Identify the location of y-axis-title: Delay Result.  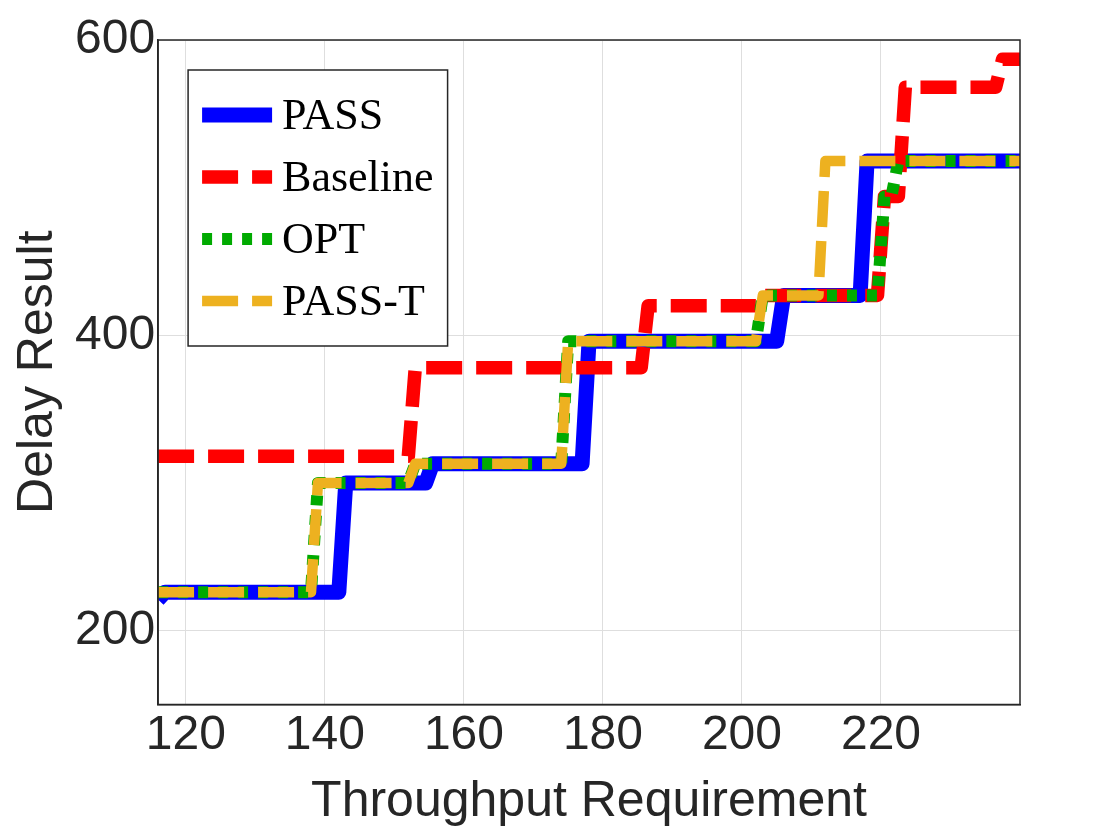
(34, 372).